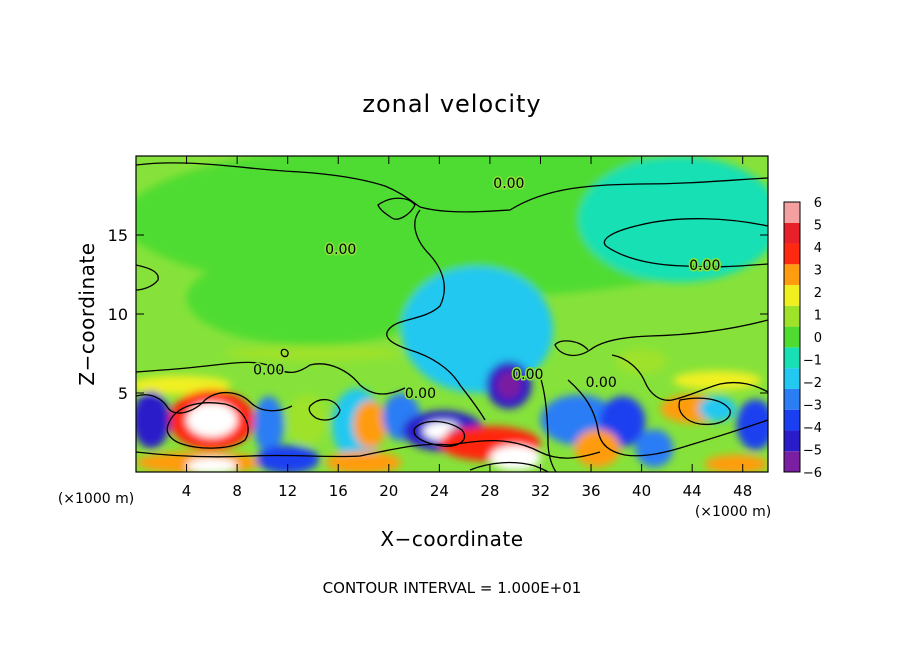  Describe the element at coordinates (812, 473) in the screenshot. I see `colorbar-label: −6` at that location.